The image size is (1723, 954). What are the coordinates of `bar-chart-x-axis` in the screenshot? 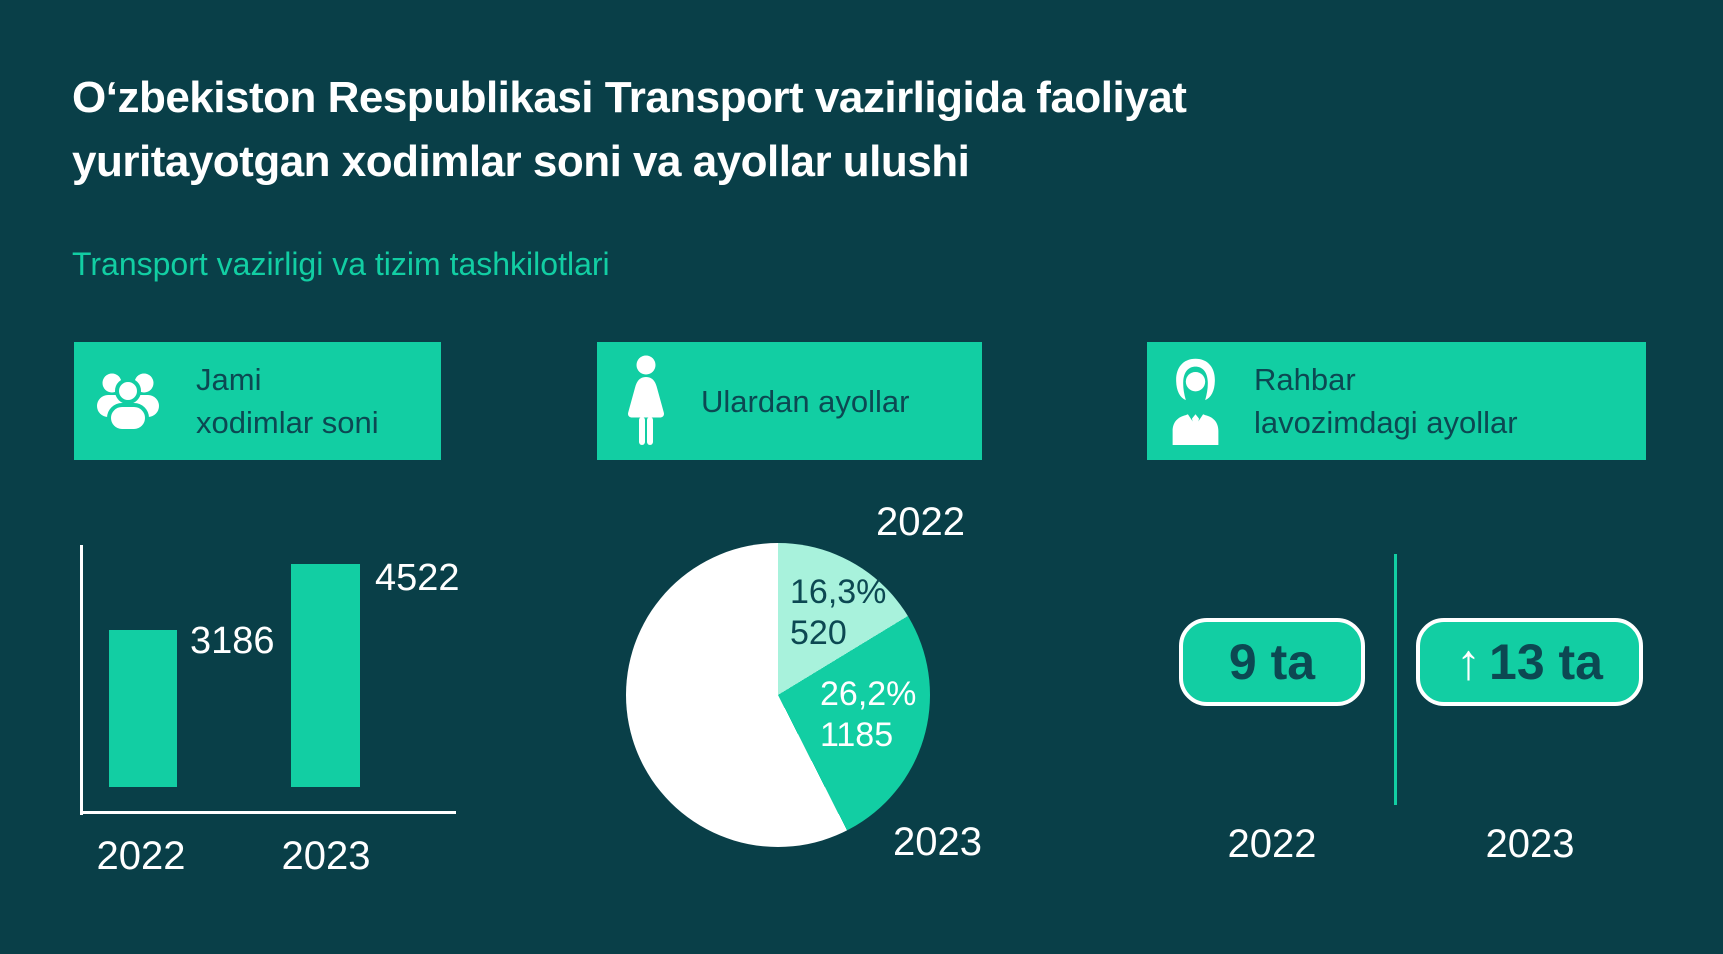 It's located at (268, 812).